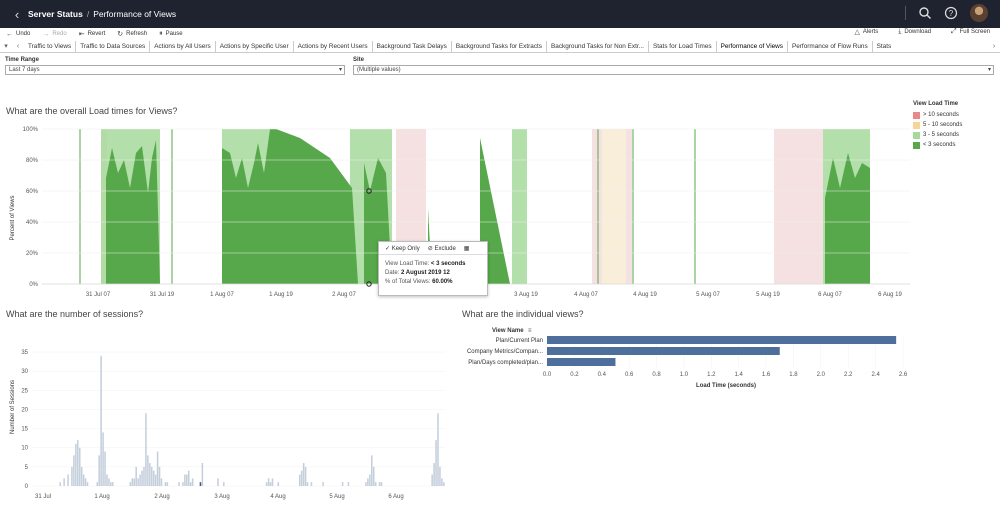 This screenshot has height=512, width=1000. Describe the element at coordinates (18, 34) in the screenshot. I see `undo-button: ← Undo` at that location.